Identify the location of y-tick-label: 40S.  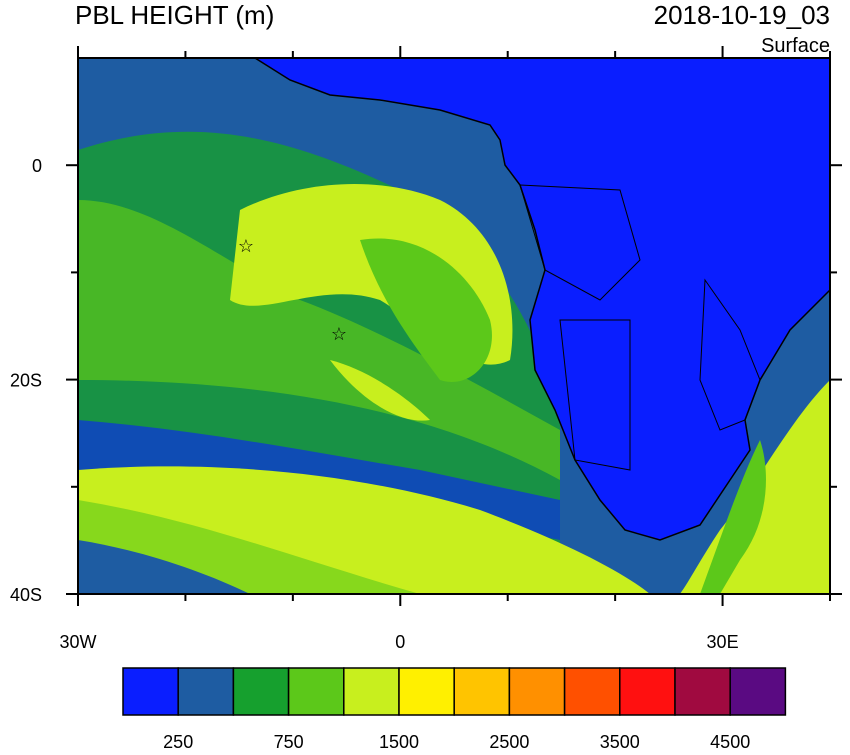
(26, 595).